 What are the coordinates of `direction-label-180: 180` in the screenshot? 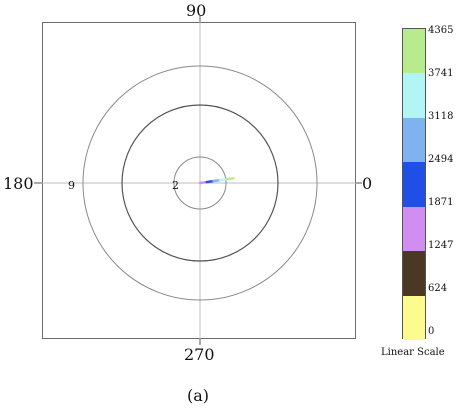 It's located at (18, 183).